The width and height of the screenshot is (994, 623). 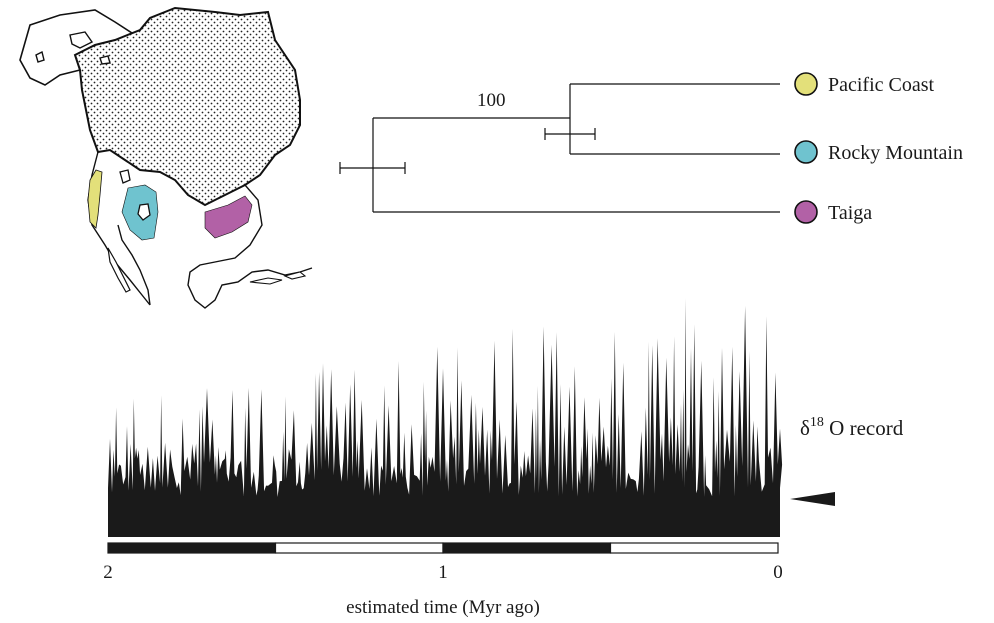 I want to click on range-pacific-coast, so click(x=95, y=199).